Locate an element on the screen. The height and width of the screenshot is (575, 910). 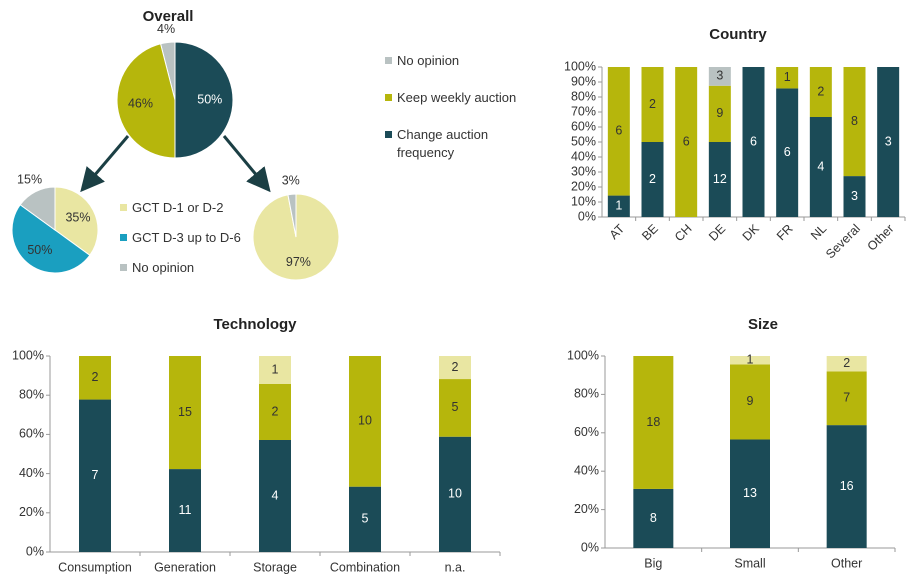
bar-label: 7 is located at coordinates (846, 398).